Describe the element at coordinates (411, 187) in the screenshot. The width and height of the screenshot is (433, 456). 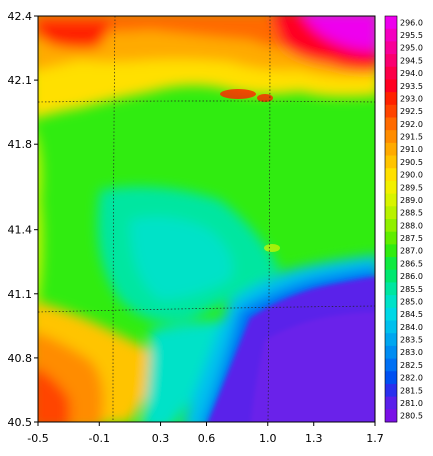
I see `colorbar-label: 289.5` at that location.